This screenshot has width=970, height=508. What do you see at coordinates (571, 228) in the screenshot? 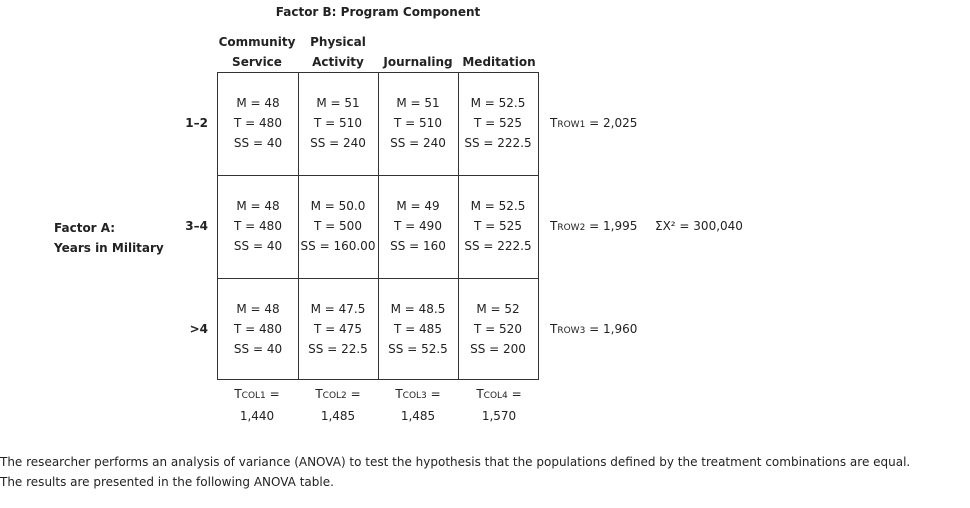
I see `total-subscript: ROW2` at bounding box center [571, 228].